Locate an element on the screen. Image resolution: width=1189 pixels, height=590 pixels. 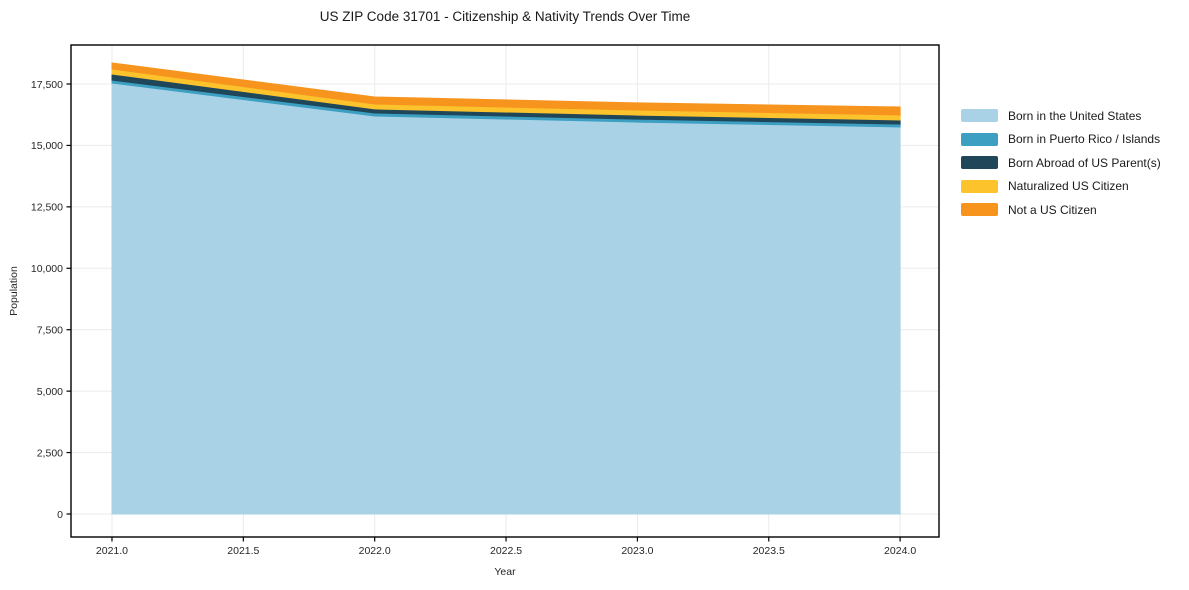
legend-item: Born Abroad of US Parent(s) is located at coordinates (1061, 163).